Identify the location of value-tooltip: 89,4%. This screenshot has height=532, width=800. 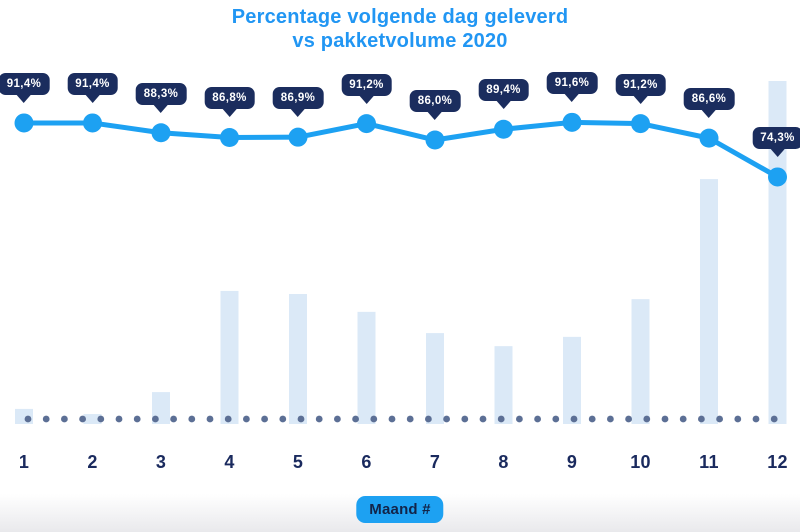
(503, 90).